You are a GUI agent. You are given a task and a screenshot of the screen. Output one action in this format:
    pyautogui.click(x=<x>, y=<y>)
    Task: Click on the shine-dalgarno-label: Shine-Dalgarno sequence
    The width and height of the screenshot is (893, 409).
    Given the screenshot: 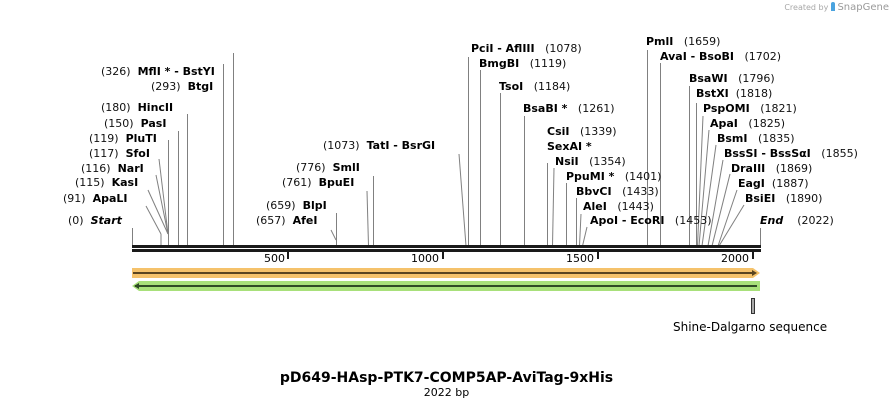 What is the action you would take?
    pyautogui.click(x=750, y=327)
    